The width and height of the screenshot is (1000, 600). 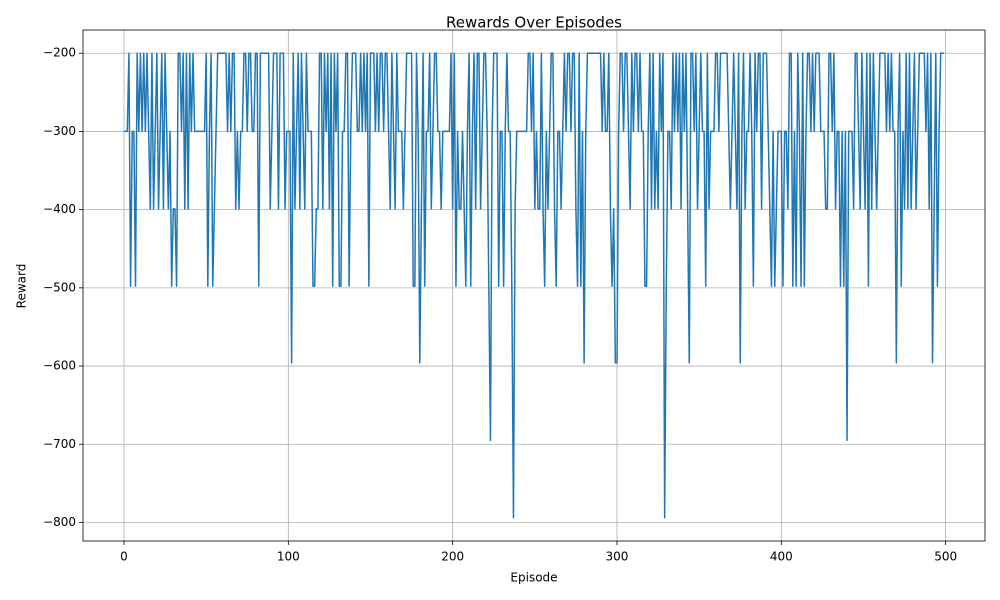 What do you see at coordinates (945, 557) in the screenshot?
I see `x-tick-label: 500` at bounding box center [945, 557].